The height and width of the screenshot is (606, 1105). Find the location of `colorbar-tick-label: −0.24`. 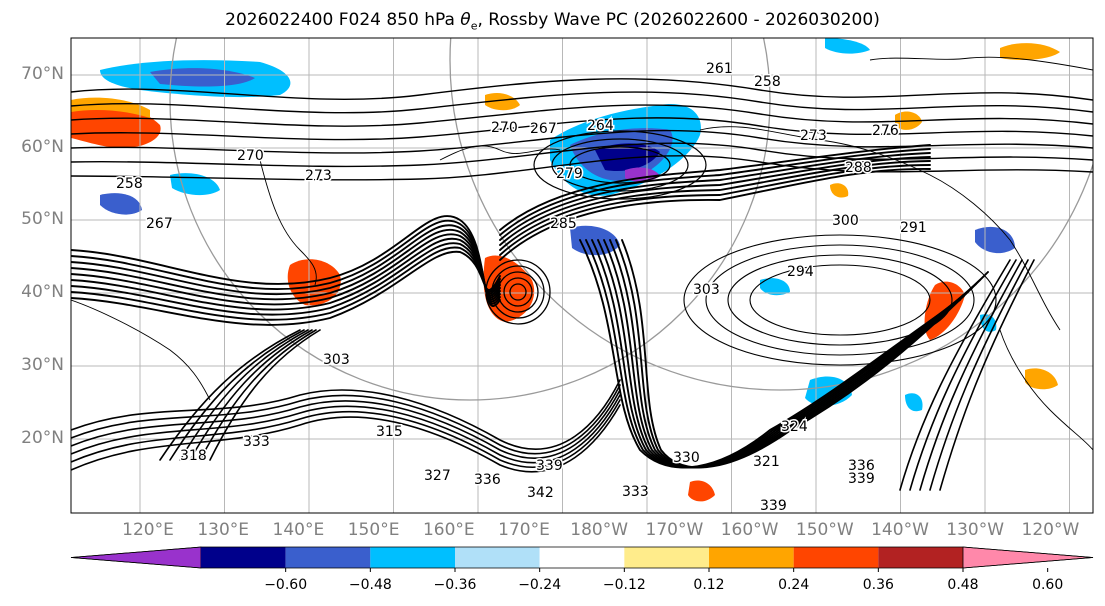

colorbar-tick-label: −0.24 is located at coordinates (540, 585).